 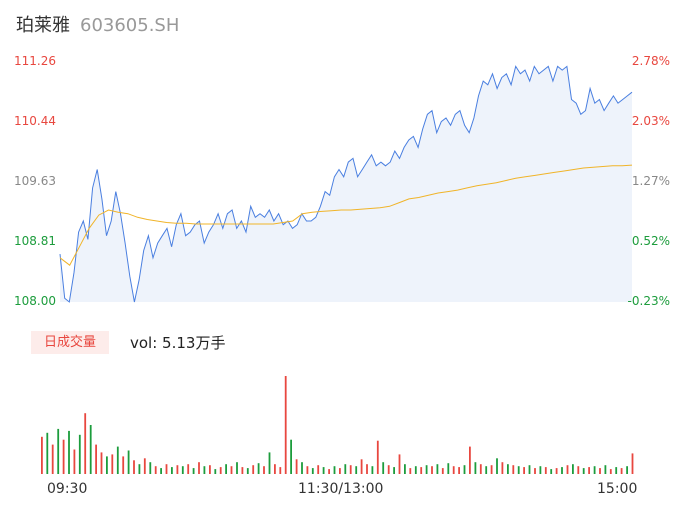 I want to click on y-tick-right: 1.27%, so click(x=650, y=181).